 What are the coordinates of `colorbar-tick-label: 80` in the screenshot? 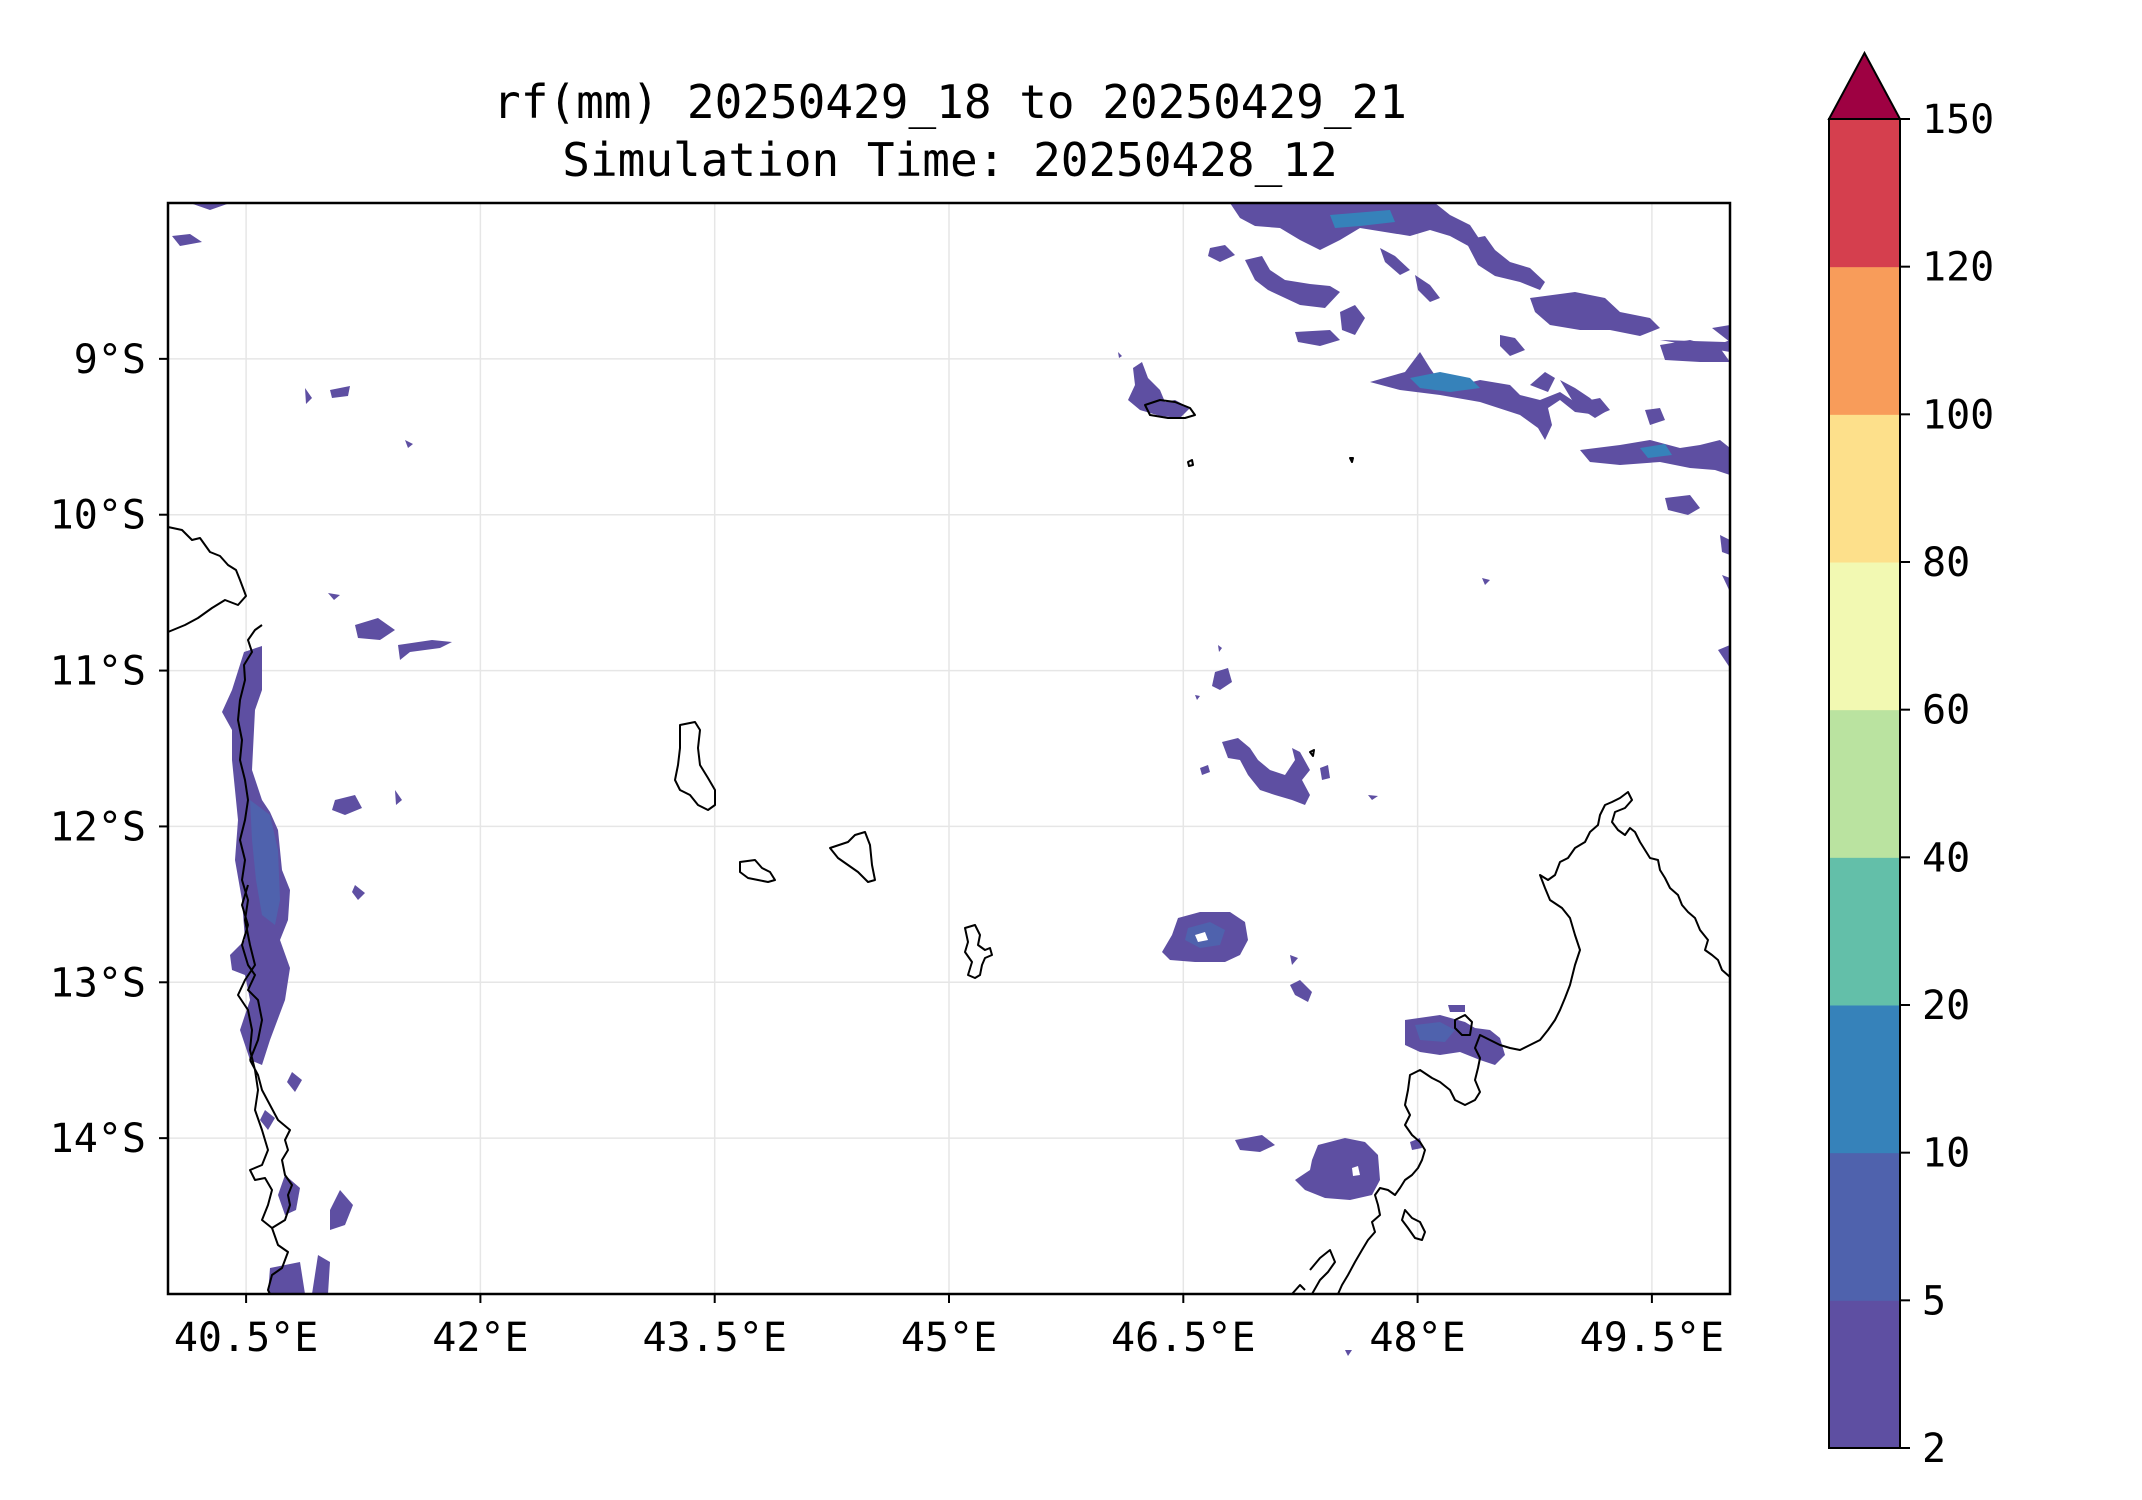 It's located at (1946, 563).